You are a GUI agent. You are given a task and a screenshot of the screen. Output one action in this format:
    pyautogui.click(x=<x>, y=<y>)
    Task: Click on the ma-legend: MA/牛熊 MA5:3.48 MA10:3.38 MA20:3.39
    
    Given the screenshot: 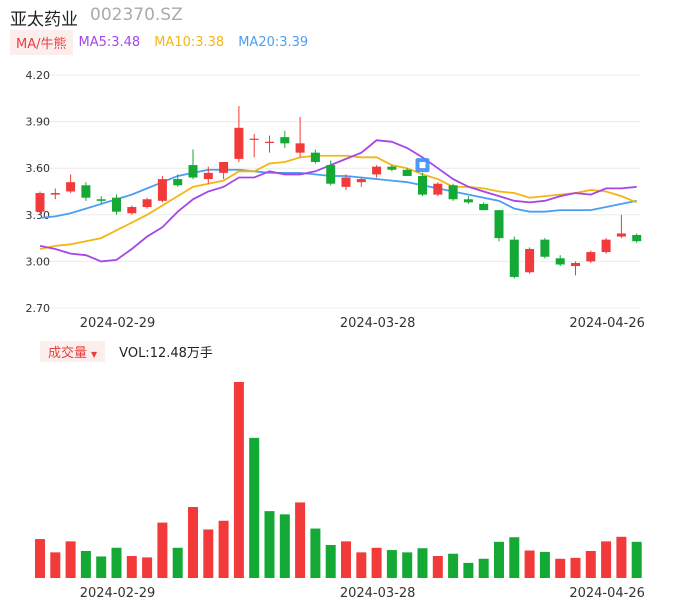 What is the action you would take?
    pyautogui.click(x=166, y=42)
    